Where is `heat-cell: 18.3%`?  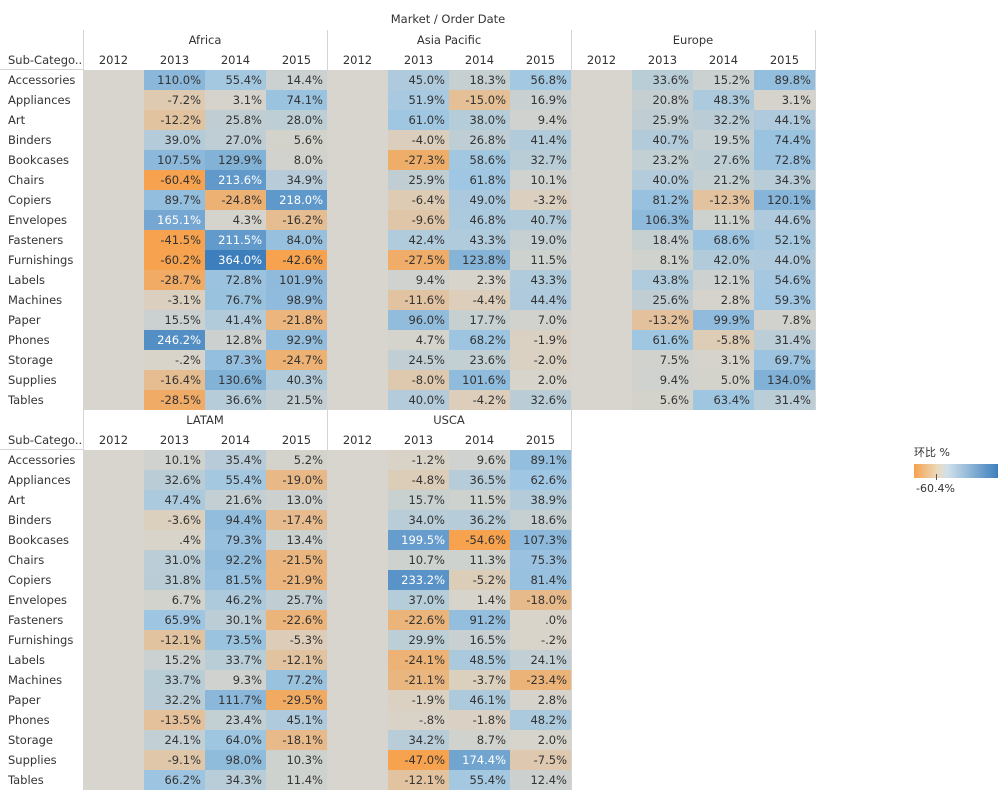
heat-cell: 18.3% is located at coordinates (479, 80).